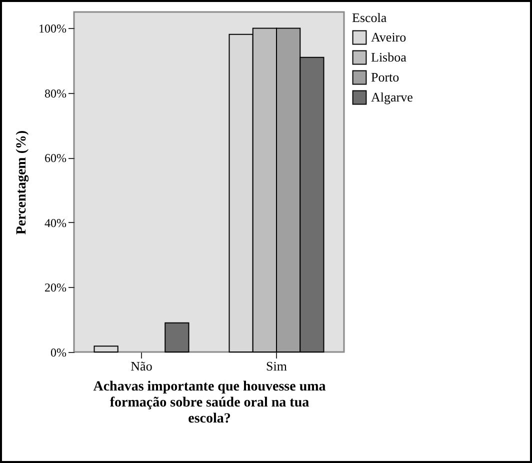 The image size is (532, 463). What do you see at coordinates (392, 97) in the screenshot?
I see `legend-label: Algarve` at bounding box center [392, 97].